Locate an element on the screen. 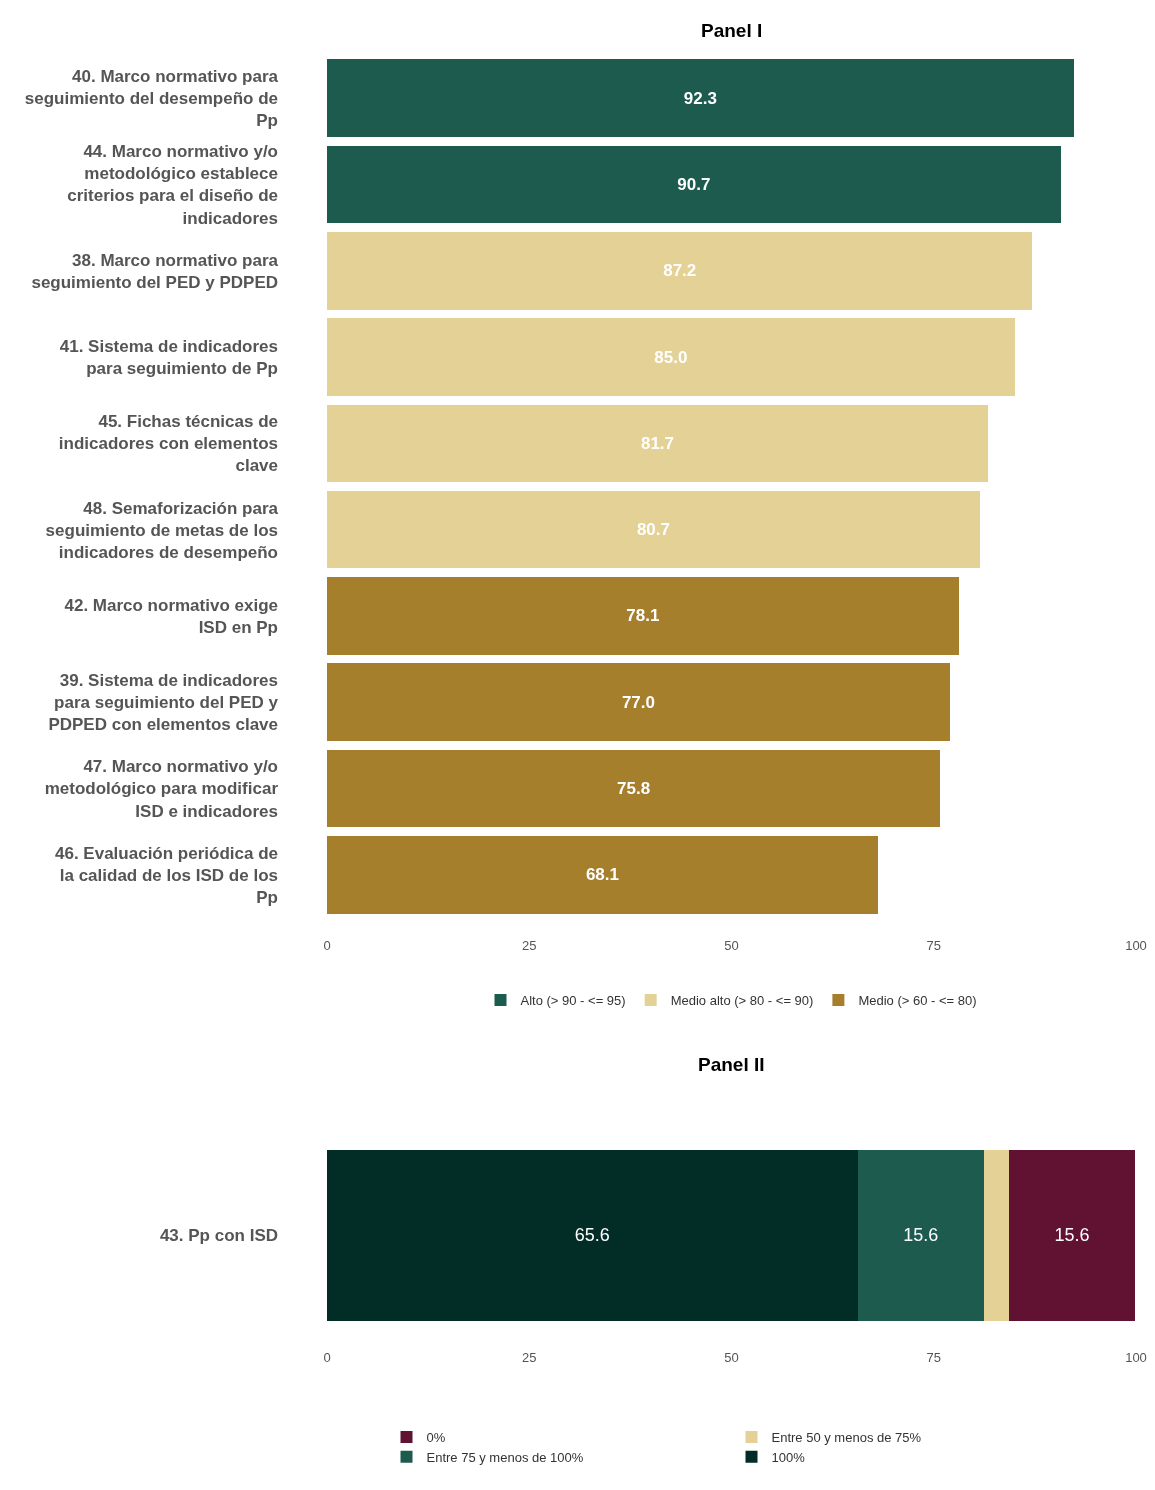 The width and height of the screenshot is (1155, 1490). data-label: 65.6 is located at coordinates (592, 1235).